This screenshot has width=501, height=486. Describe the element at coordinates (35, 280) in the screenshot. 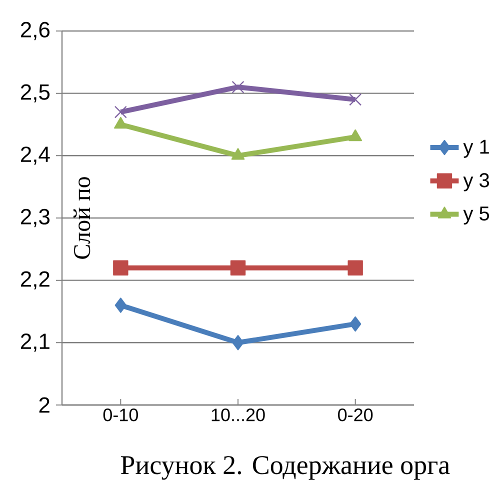

I see `y-tick-label: 2,2` at that location.